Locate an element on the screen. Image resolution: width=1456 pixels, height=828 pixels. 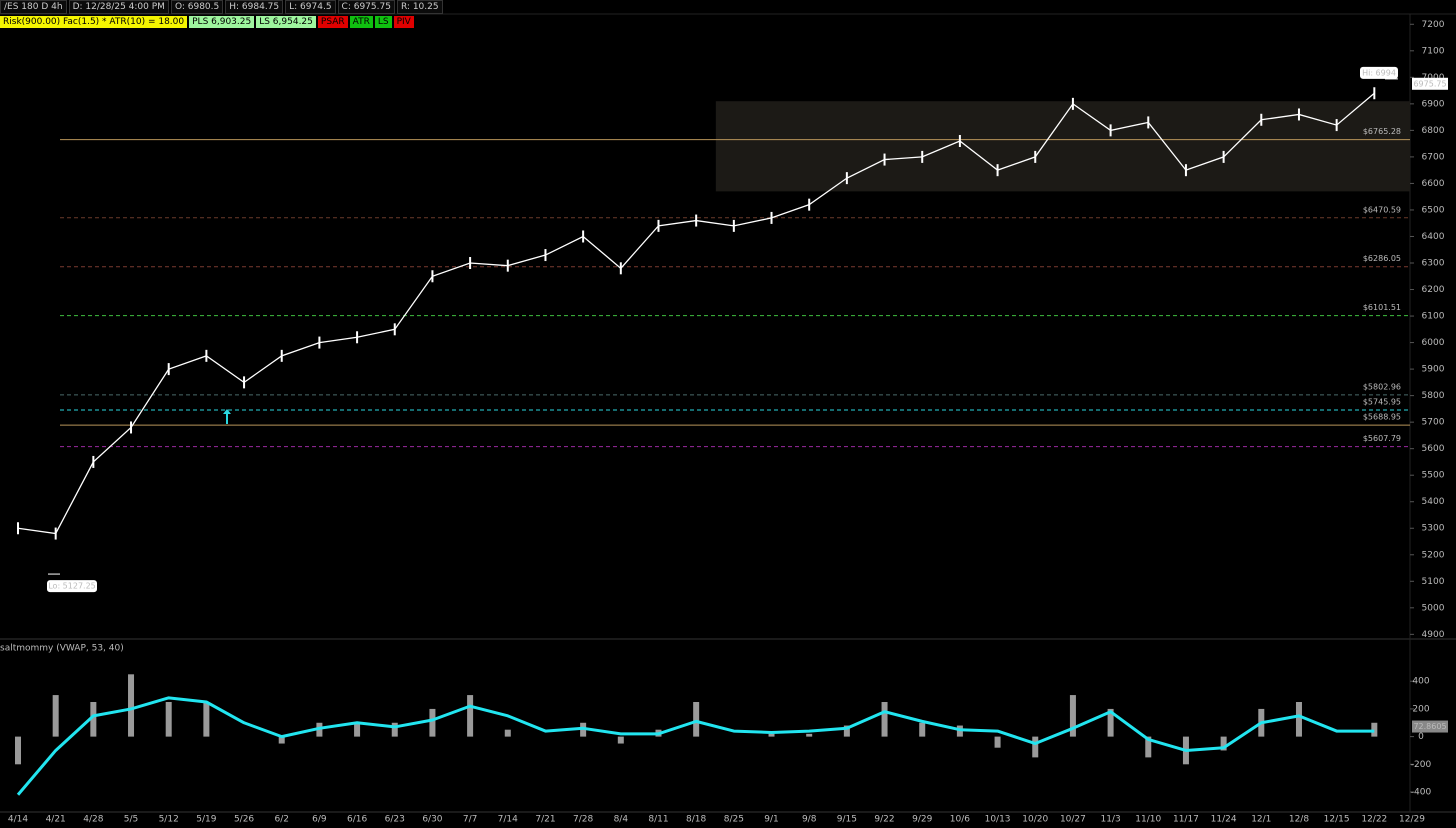
study-badge: Risk(900.00) Fac(1.5) * ATR(10) = 18.00 is located at coordinates (94, 22).